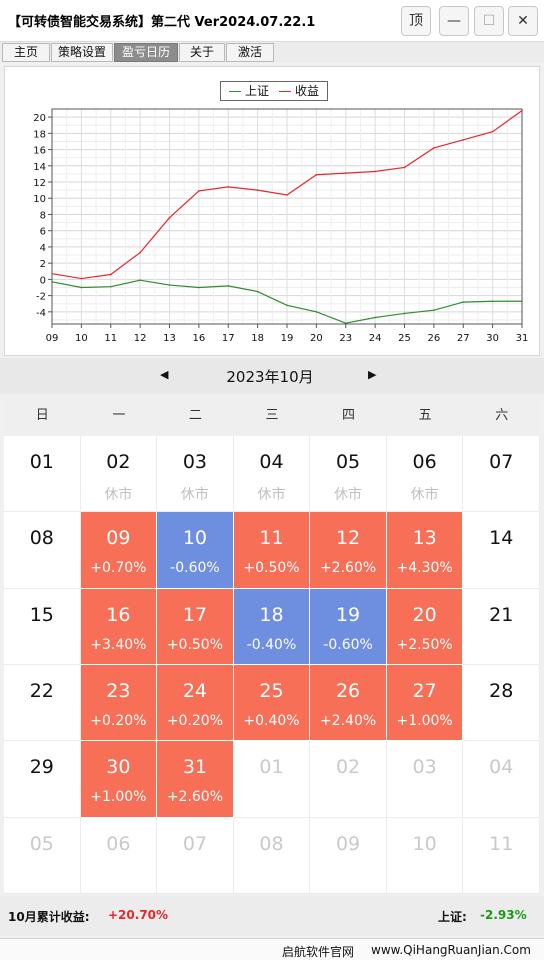 This screenshot has width=544, height=960. What do you see at coordinates (502, 415) in the screenshot?
I see `weekday-label: 六` at bounding box center [502, 415].